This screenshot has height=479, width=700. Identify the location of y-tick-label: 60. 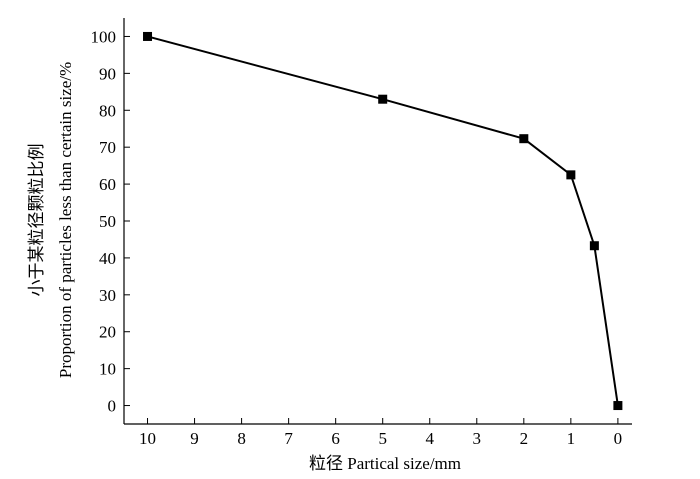
(107, 184).